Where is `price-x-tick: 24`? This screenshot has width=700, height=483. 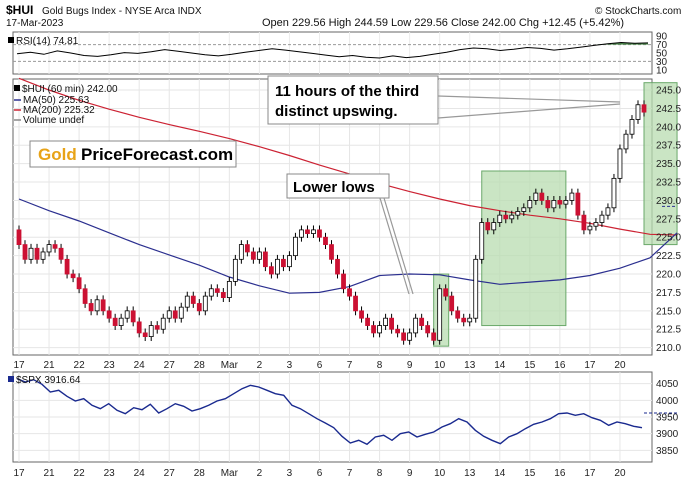
price-x-tick: 24 is located at coordinates (140, 365).